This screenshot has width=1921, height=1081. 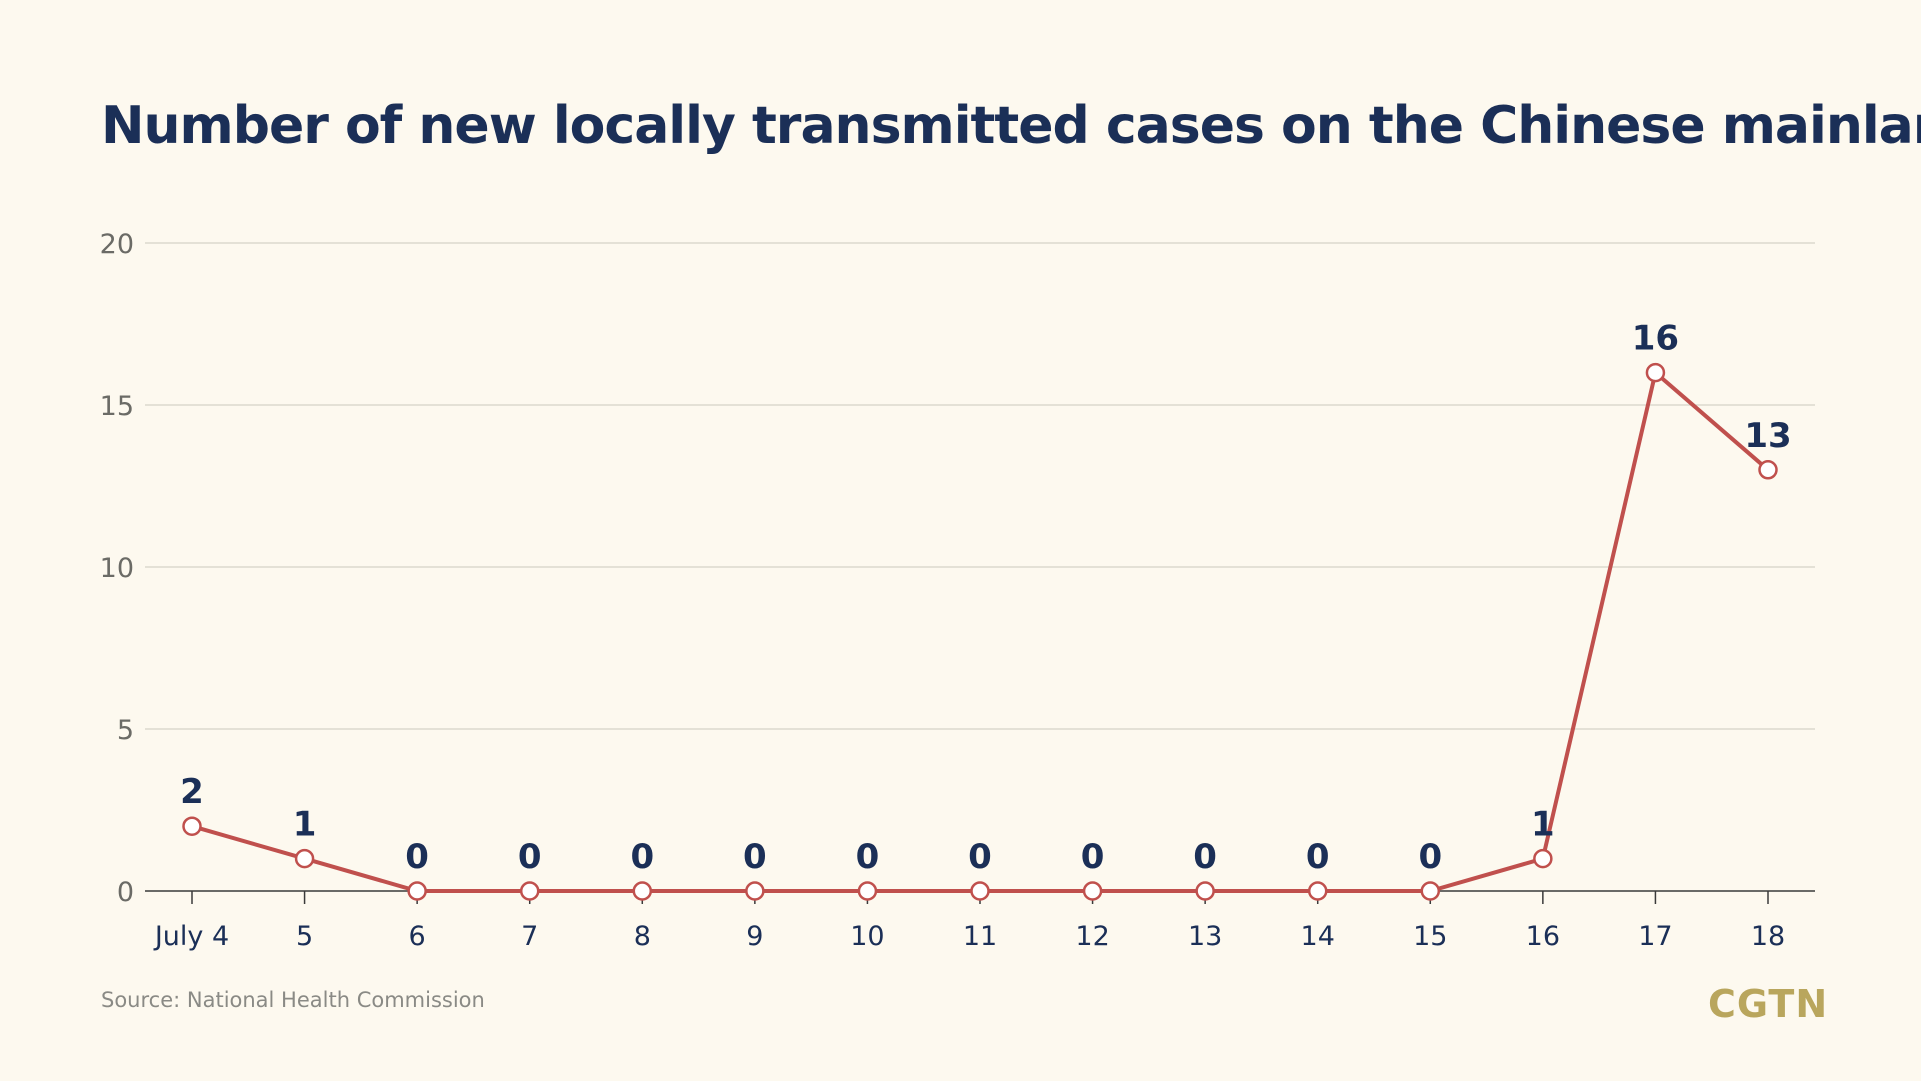 I want to click on x-tick-label: 12, so click(x=1092, y=936).